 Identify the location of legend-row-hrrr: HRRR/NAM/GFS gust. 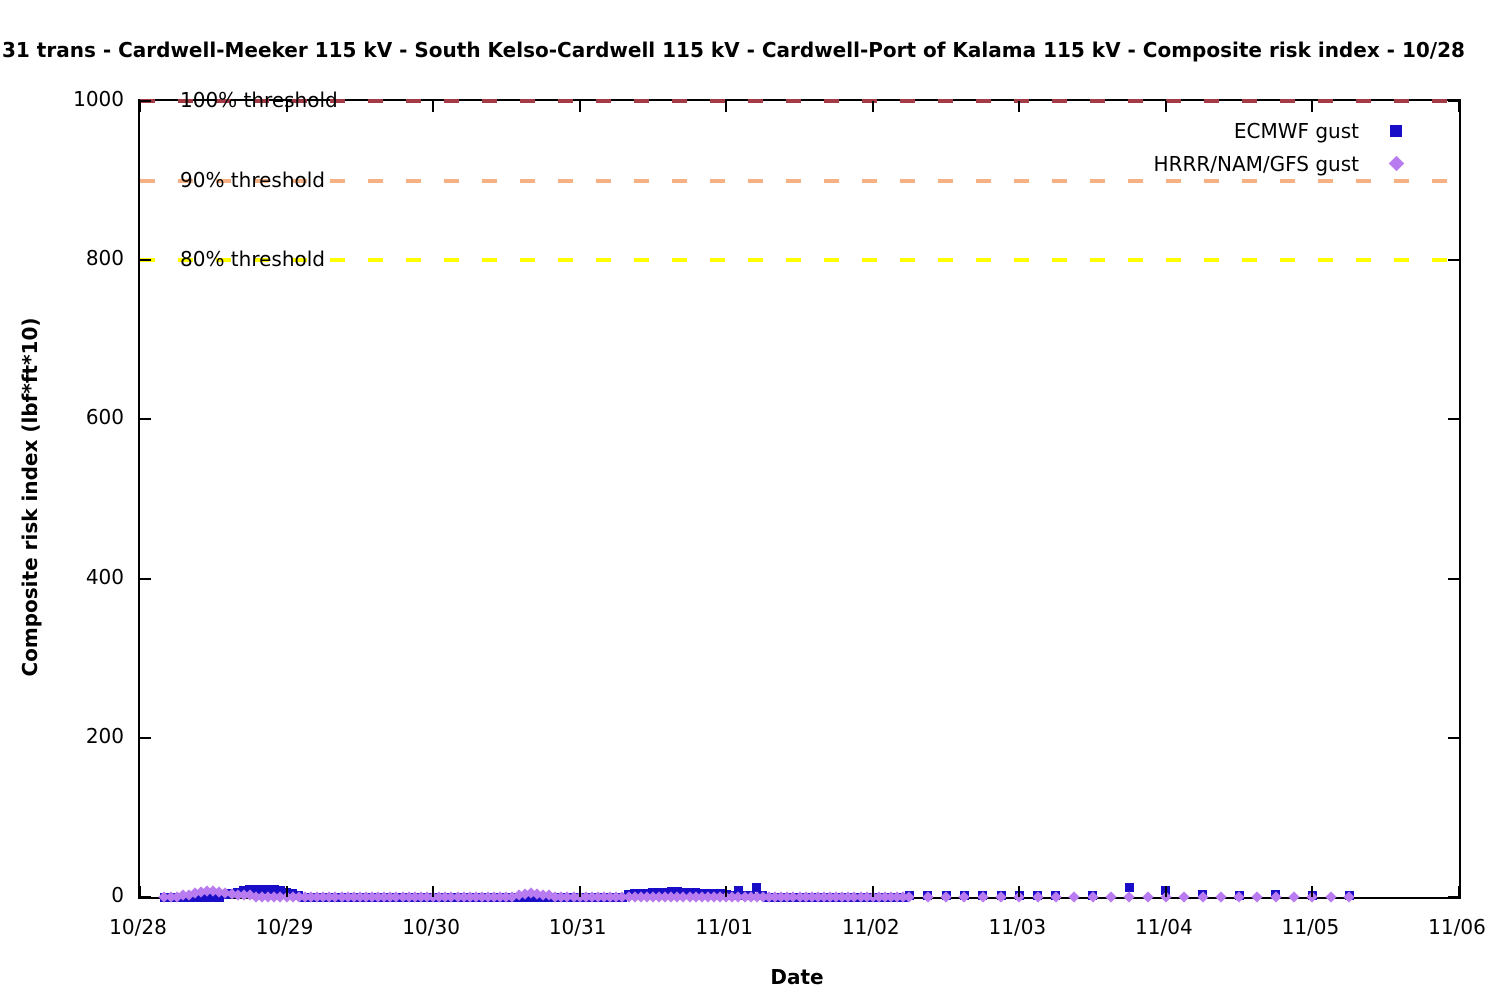
(1286, 163).